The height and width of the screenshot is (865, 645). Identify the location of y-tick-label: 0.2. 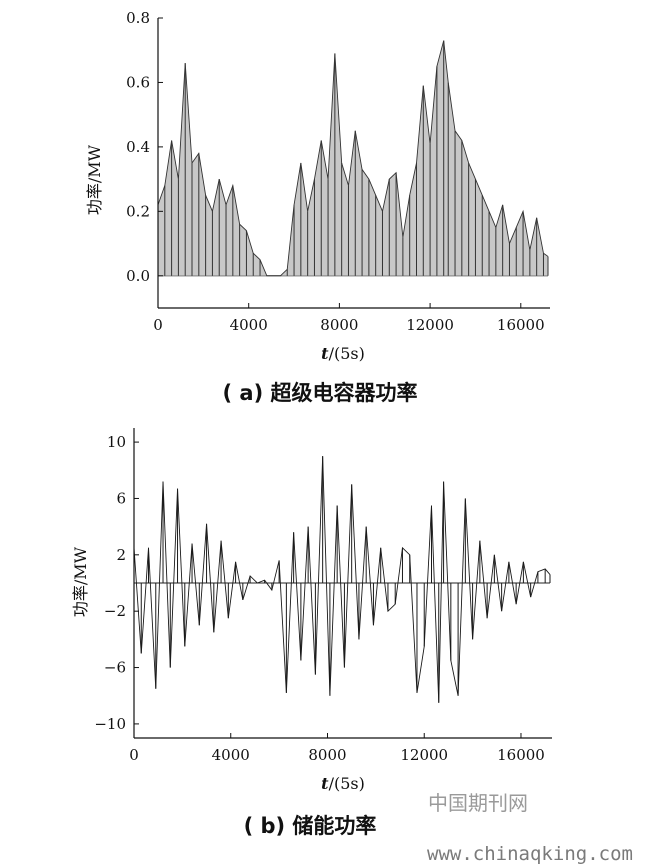
(138, 211).